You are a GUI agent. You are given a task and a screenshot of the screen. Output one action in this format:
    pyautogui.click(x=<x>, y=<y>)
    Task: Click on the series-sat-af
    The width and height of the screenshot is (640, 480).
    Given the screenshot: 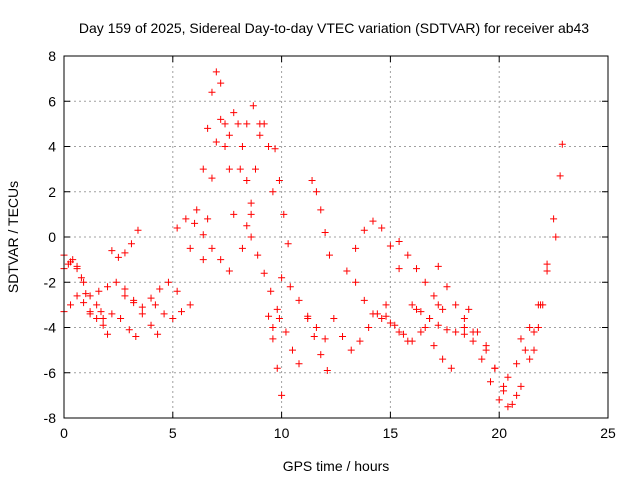 What is the action you would take?
    pyautogui.click(x=512, y=366)
    